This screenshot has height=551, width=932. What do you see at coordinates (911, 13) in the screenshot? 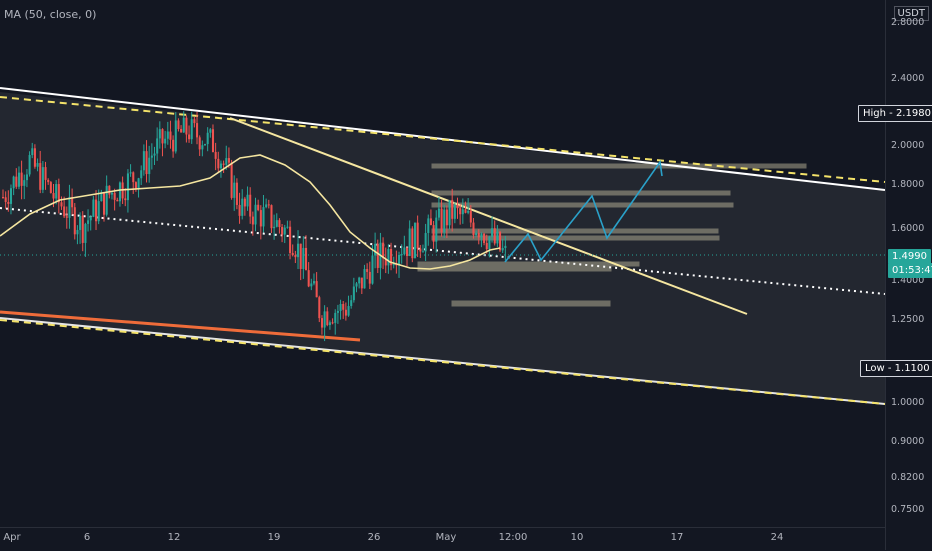
I see `currency-label: USDT` at bounding box center [911, 13].